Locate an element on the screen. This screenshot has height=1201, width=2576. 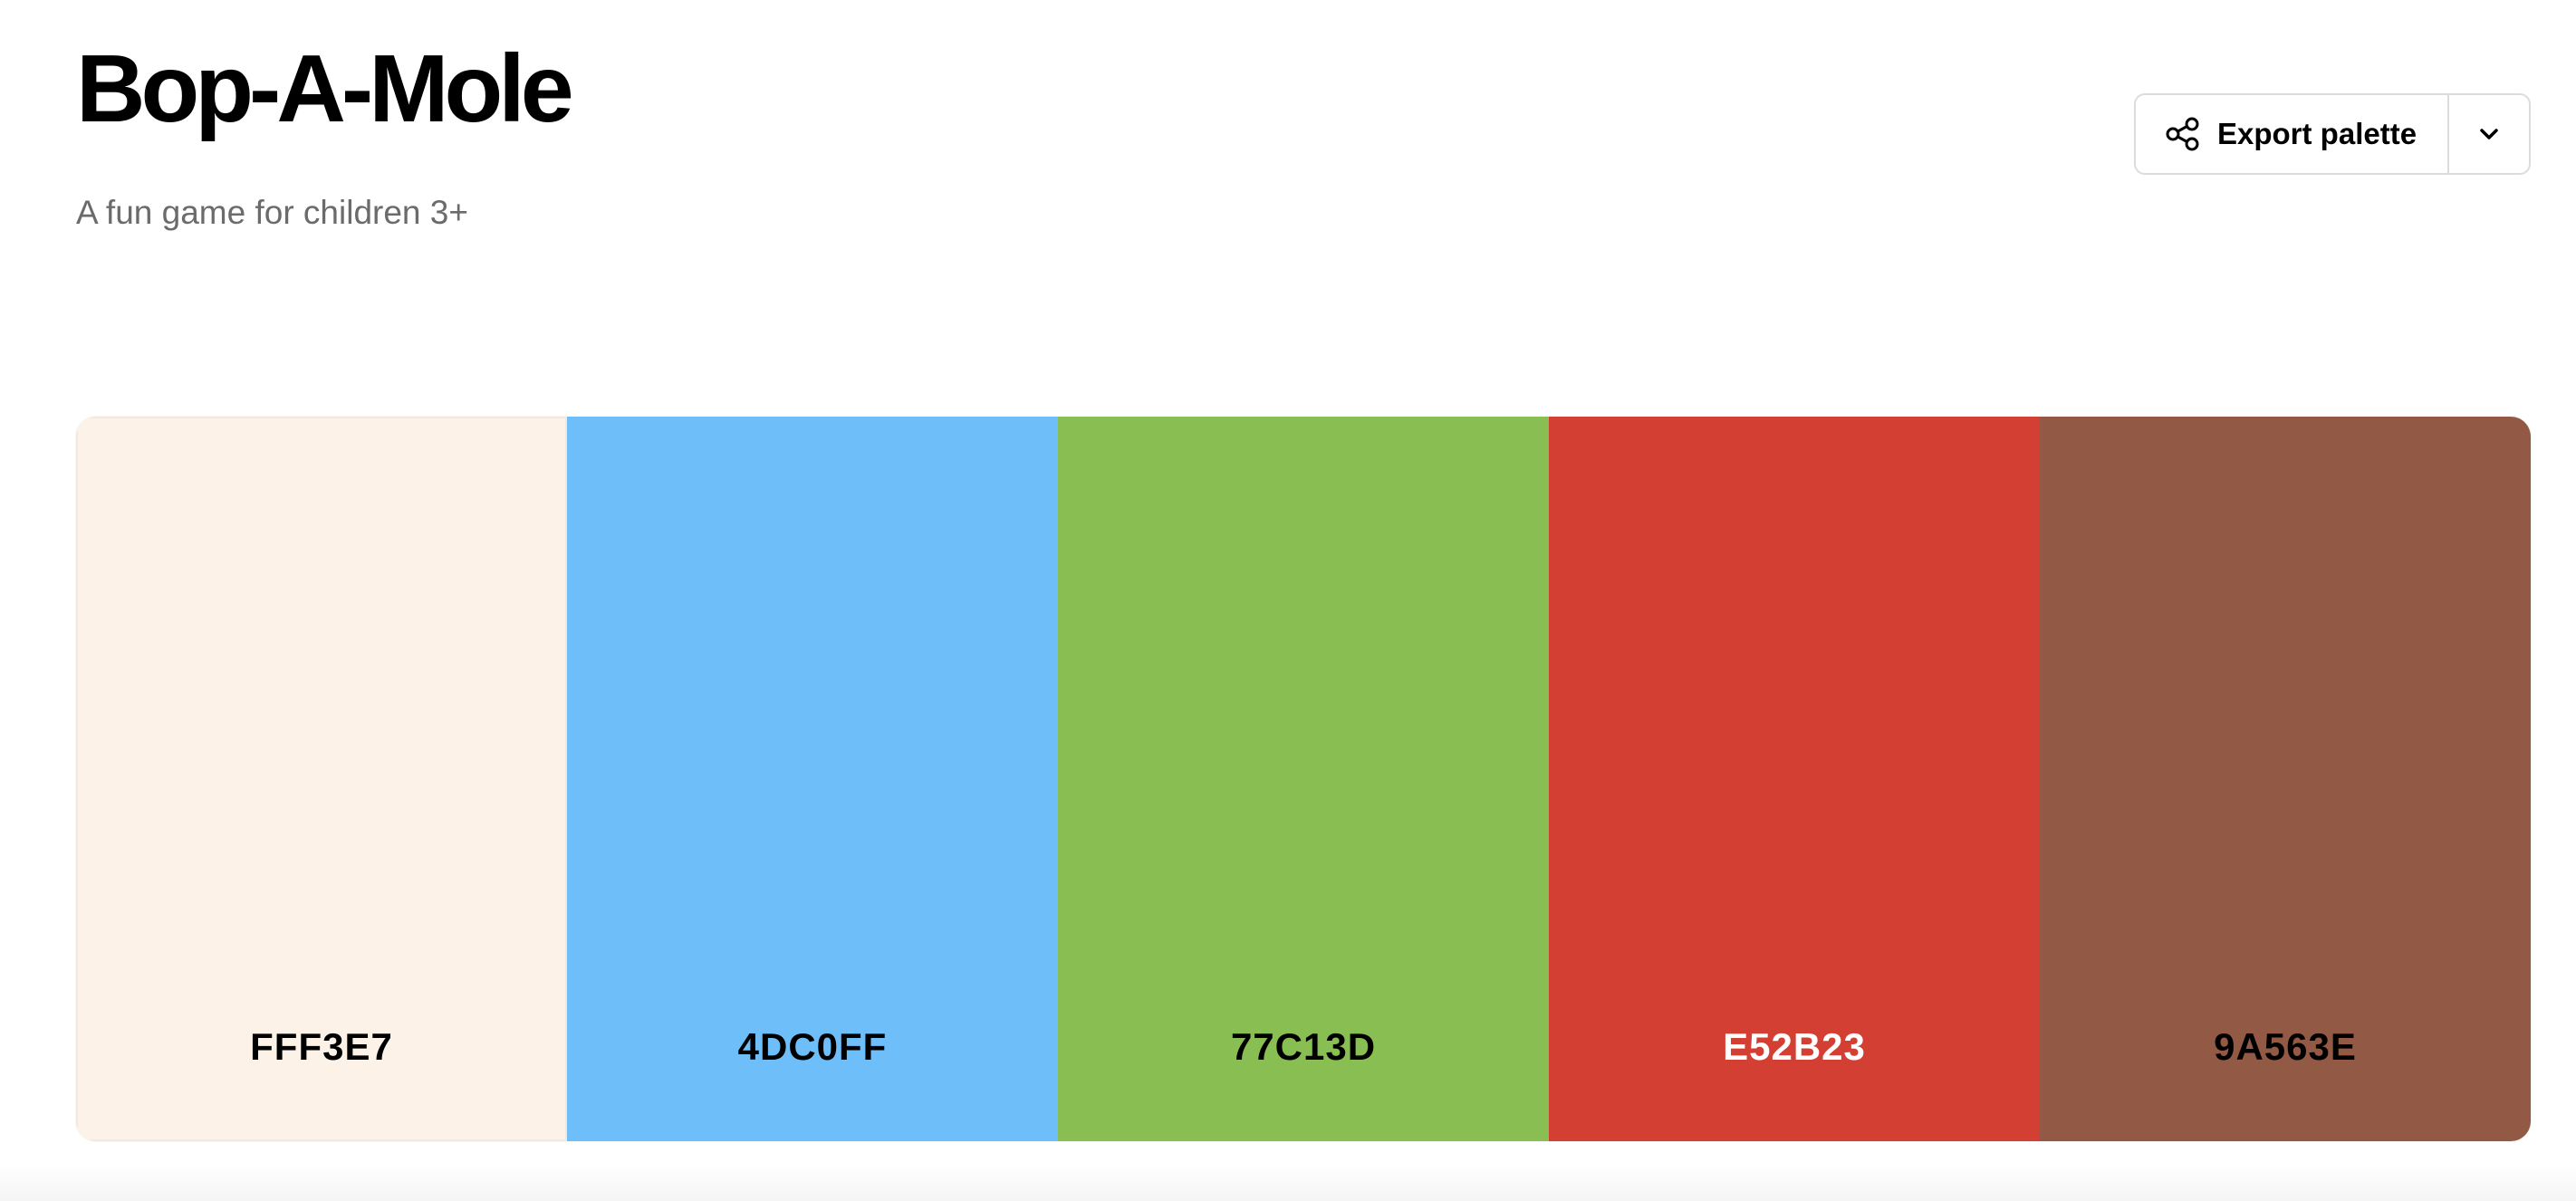
share-icon is located at coordinates (2183, 134).